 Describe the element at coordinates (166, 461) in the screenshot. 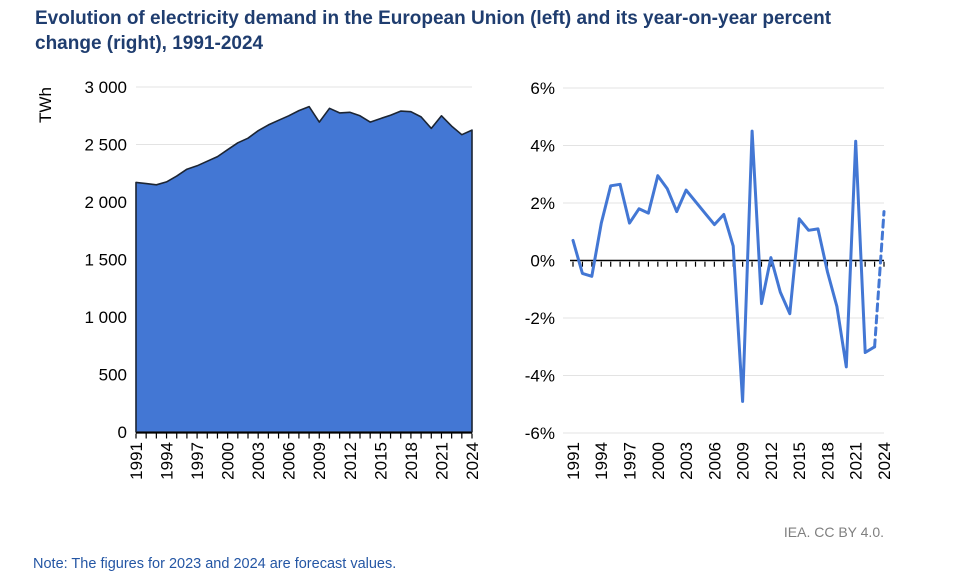

I see `left-x-tick-label: 1994` at that location.